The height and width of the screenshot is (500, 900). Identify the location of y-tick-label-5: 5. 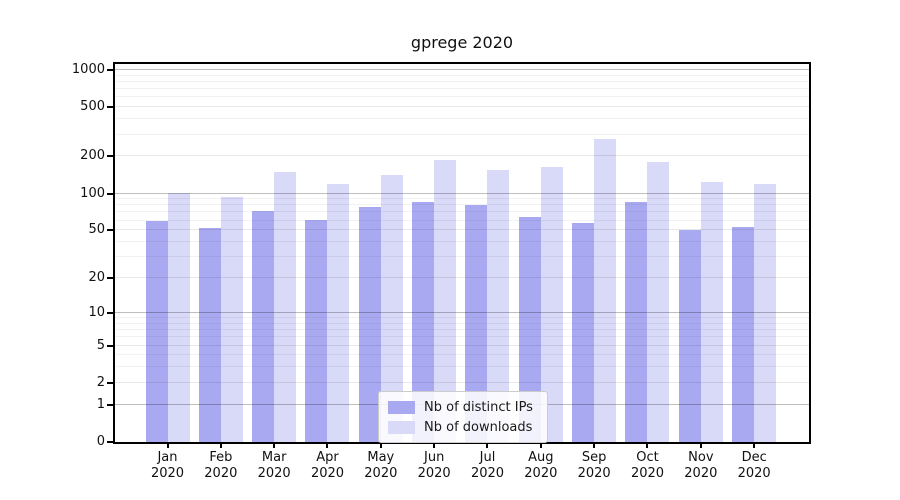
(100, 345).